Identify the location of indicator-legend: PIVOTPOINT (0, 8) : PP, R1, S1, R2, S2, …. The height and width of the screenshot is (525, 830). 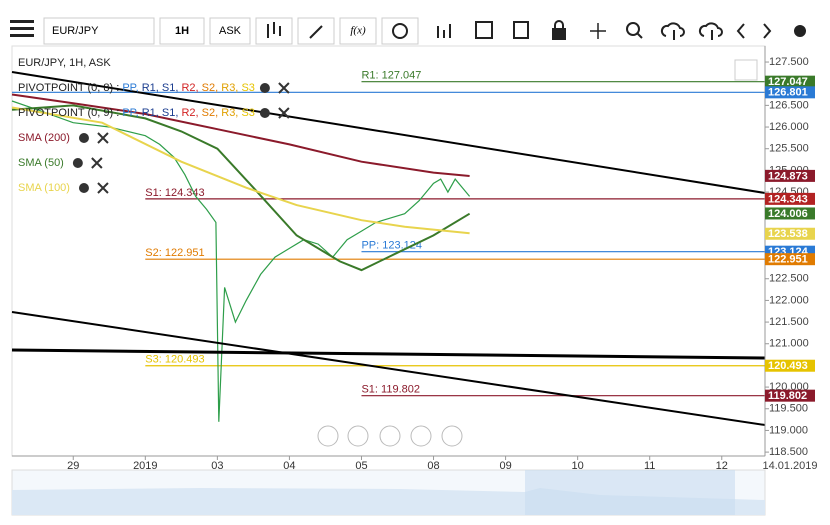
(136, 88).